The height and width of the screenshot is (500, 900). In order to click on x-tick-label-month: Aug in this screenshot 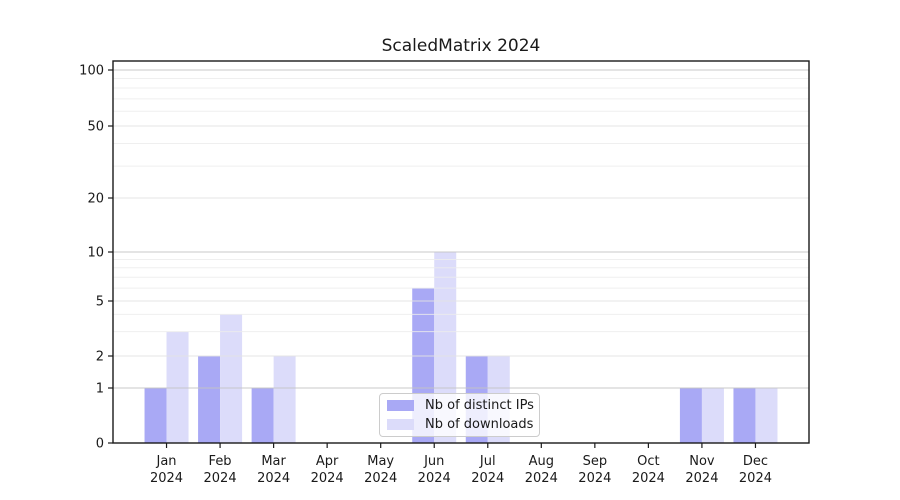, I will do `click(541, 461)`.